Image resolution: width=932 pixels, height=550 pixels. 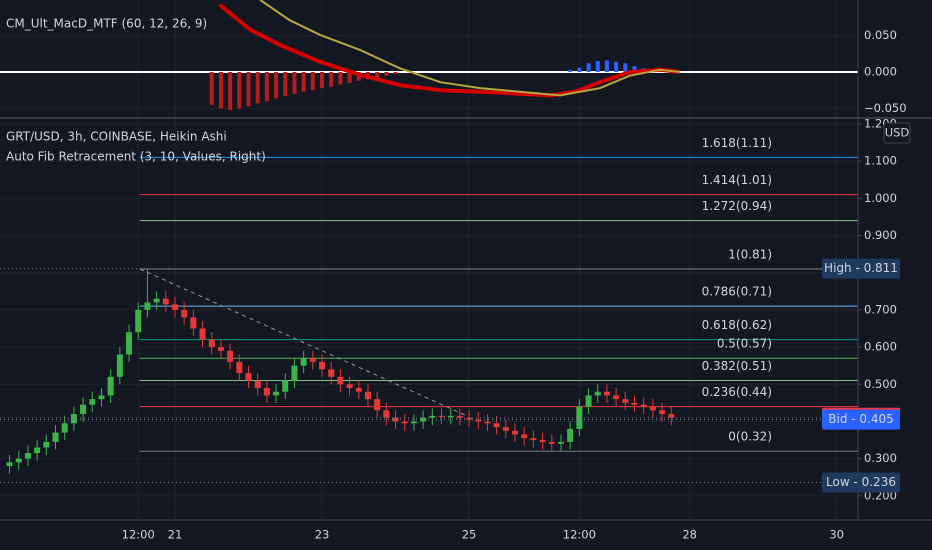 What do you see at coordinates (750, 437) in the screenshot?
I see `fib-label: 0(0.32)` at bounding box center [750, 437].